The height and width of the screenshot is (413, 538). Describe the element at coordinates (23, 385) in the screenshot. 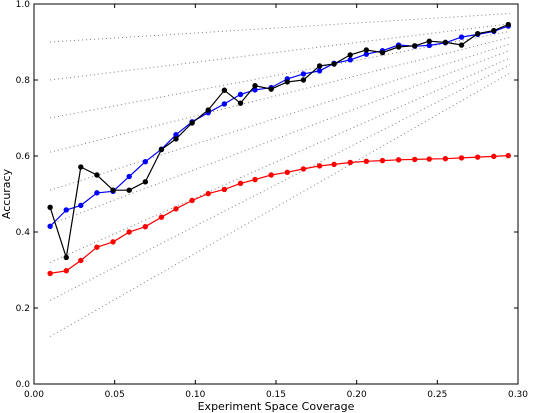

I see `y-tick-label: 0.0` at that location.